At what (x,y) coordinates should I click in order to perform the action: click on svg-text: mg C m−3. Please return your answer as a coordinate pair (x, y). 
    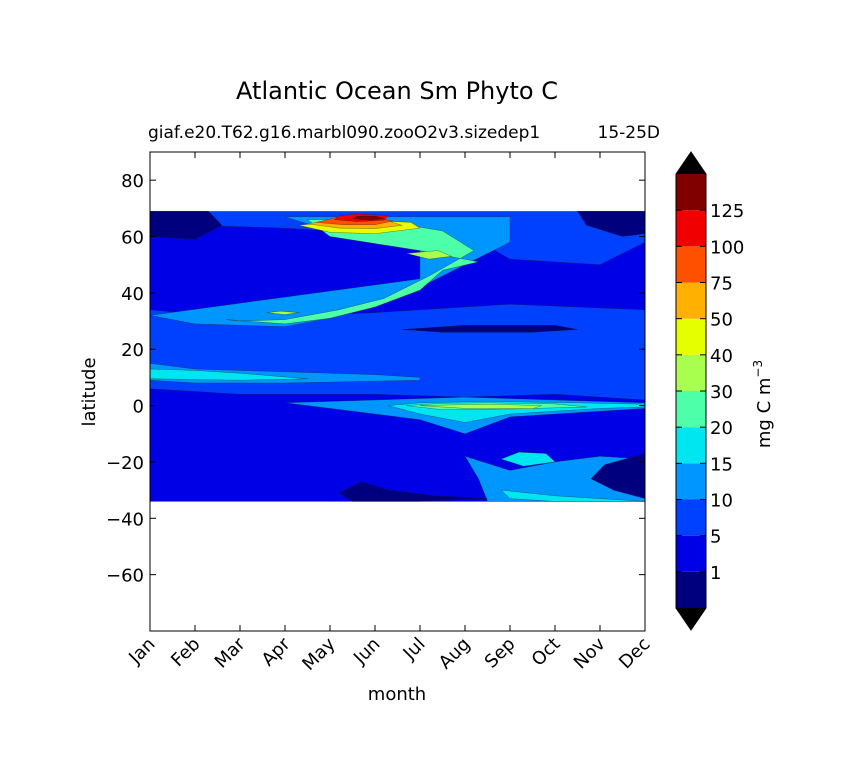
    Looking at the image, I should click on (763, 404).